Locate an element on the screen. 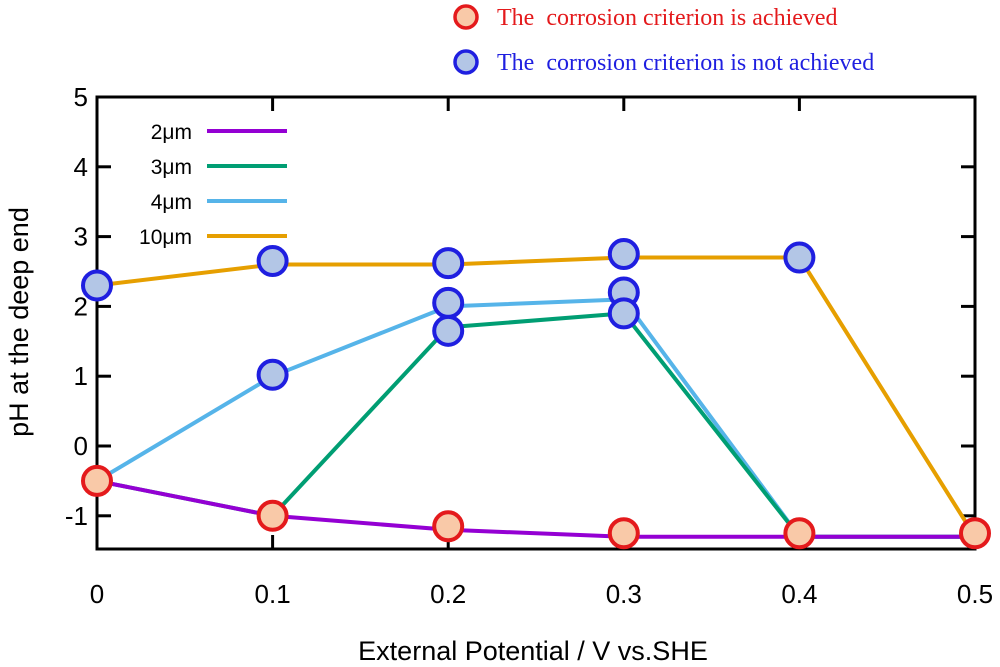 This screenshot has height=667, width=1000. x-tick-label: 0.1 is located at coordinates (273, 594).